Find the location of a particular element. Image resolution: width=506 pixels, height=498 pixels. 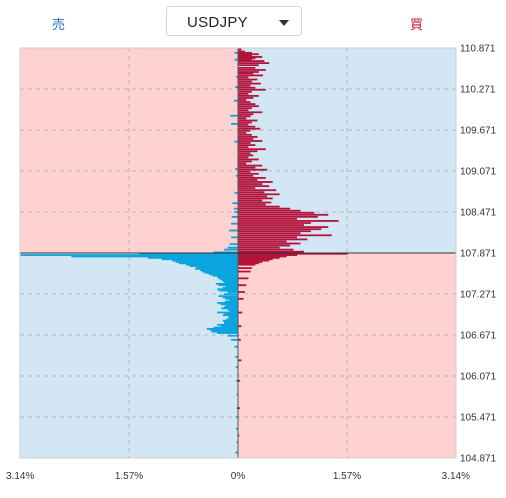

buy-side-label: 買 is located at coordinates (417, 24).